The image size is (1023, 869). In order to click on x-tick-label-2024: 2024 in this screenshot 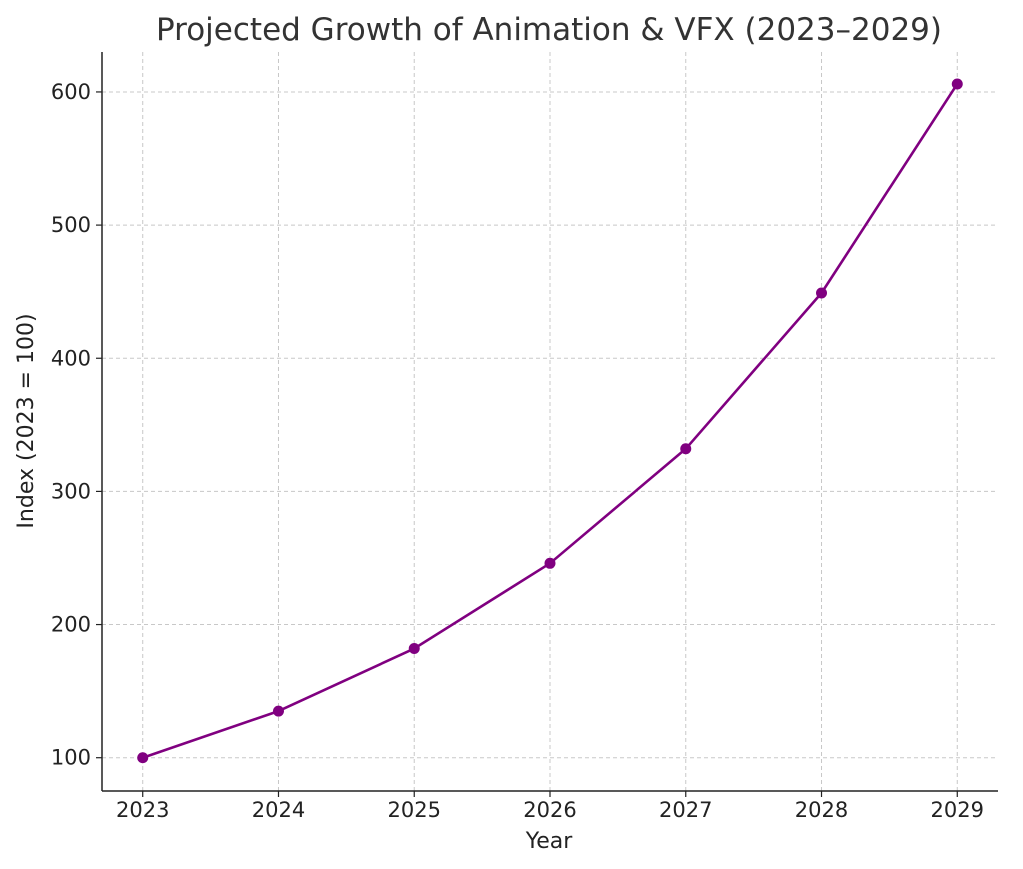, I will do `click(278, 810)`.